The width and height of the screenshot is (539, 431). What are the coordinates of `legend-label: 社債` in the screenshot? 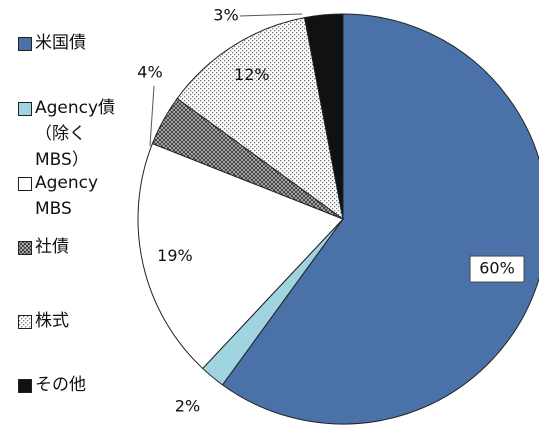 It's located at (52, 247).